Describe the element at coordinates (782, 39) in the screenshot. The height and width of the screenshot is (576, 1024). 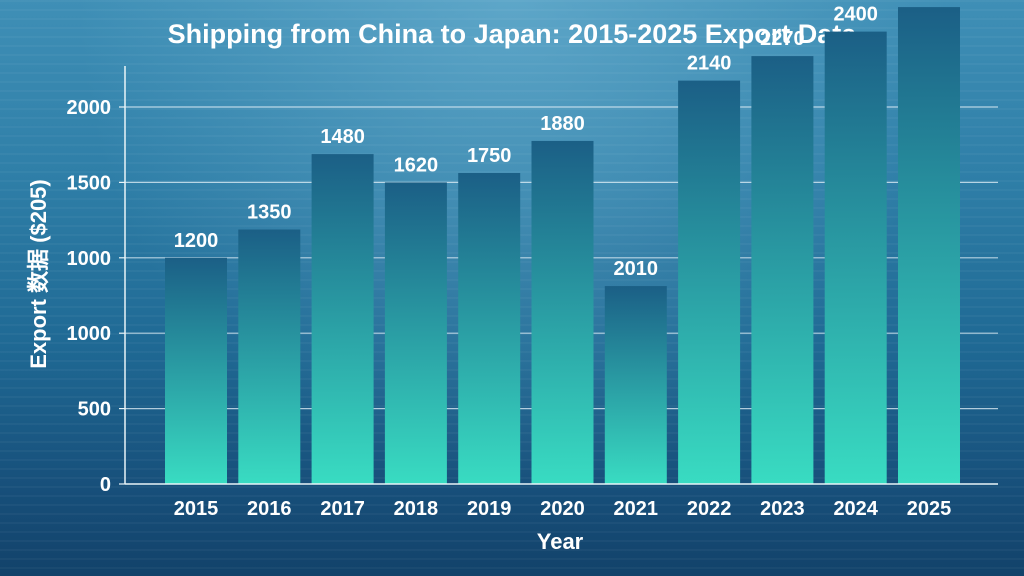
I see `data-label-2023: 2270` at that location.